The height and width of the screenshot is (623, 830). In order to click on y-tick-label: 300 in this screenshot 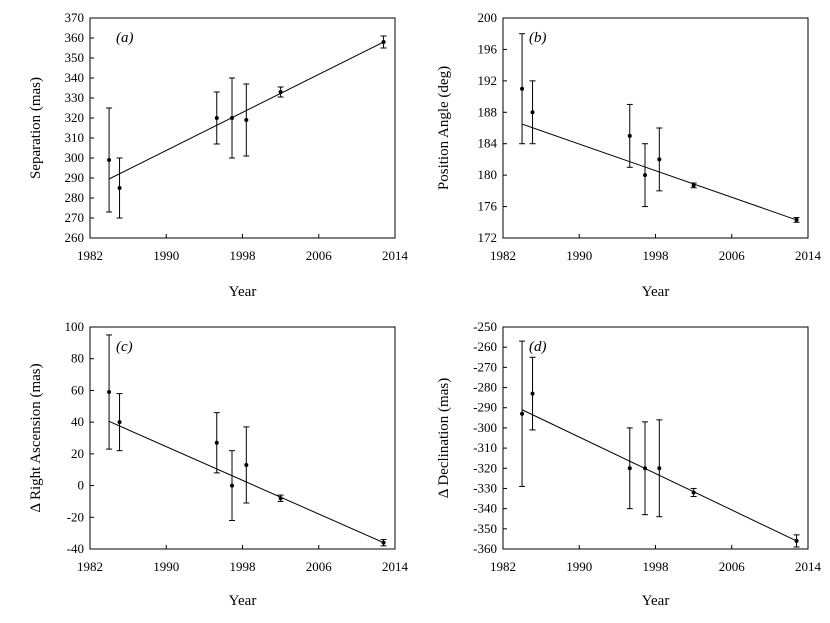, I will do `click(75, 157)`.